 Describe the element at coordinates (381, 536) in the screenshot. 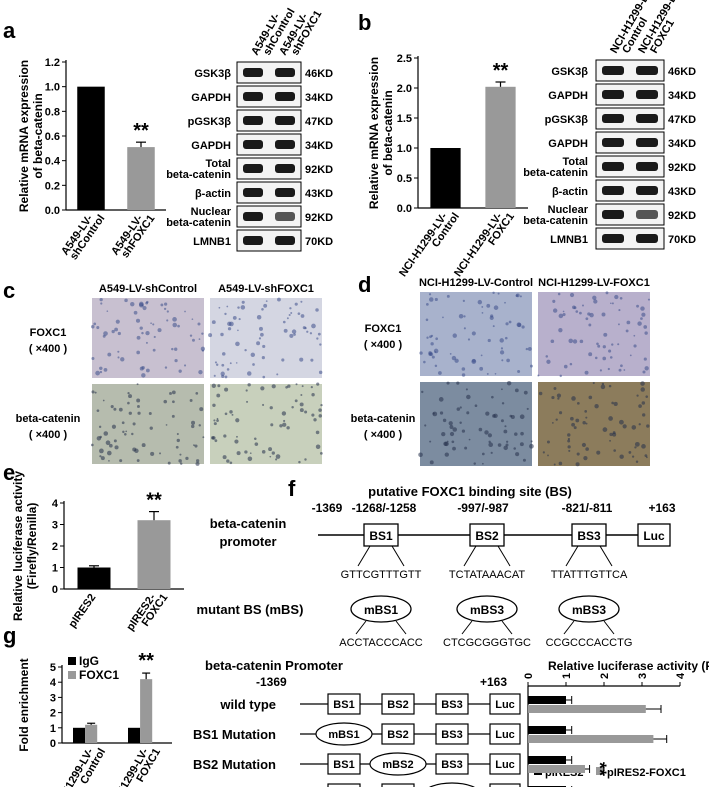

I see `binding-site-label: BS1` at that location.